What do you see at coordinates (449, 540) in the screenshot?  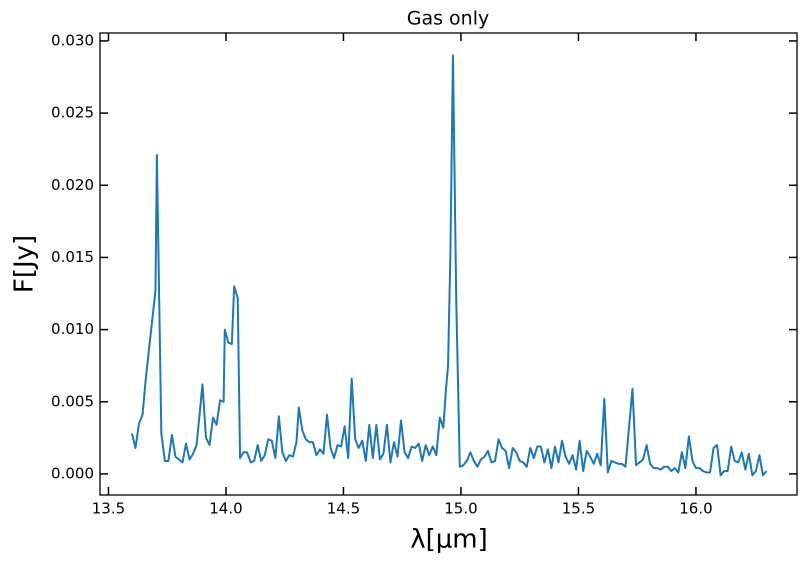 I see `x-axis-label: λ[μm]` at bounding box center [449, 540].